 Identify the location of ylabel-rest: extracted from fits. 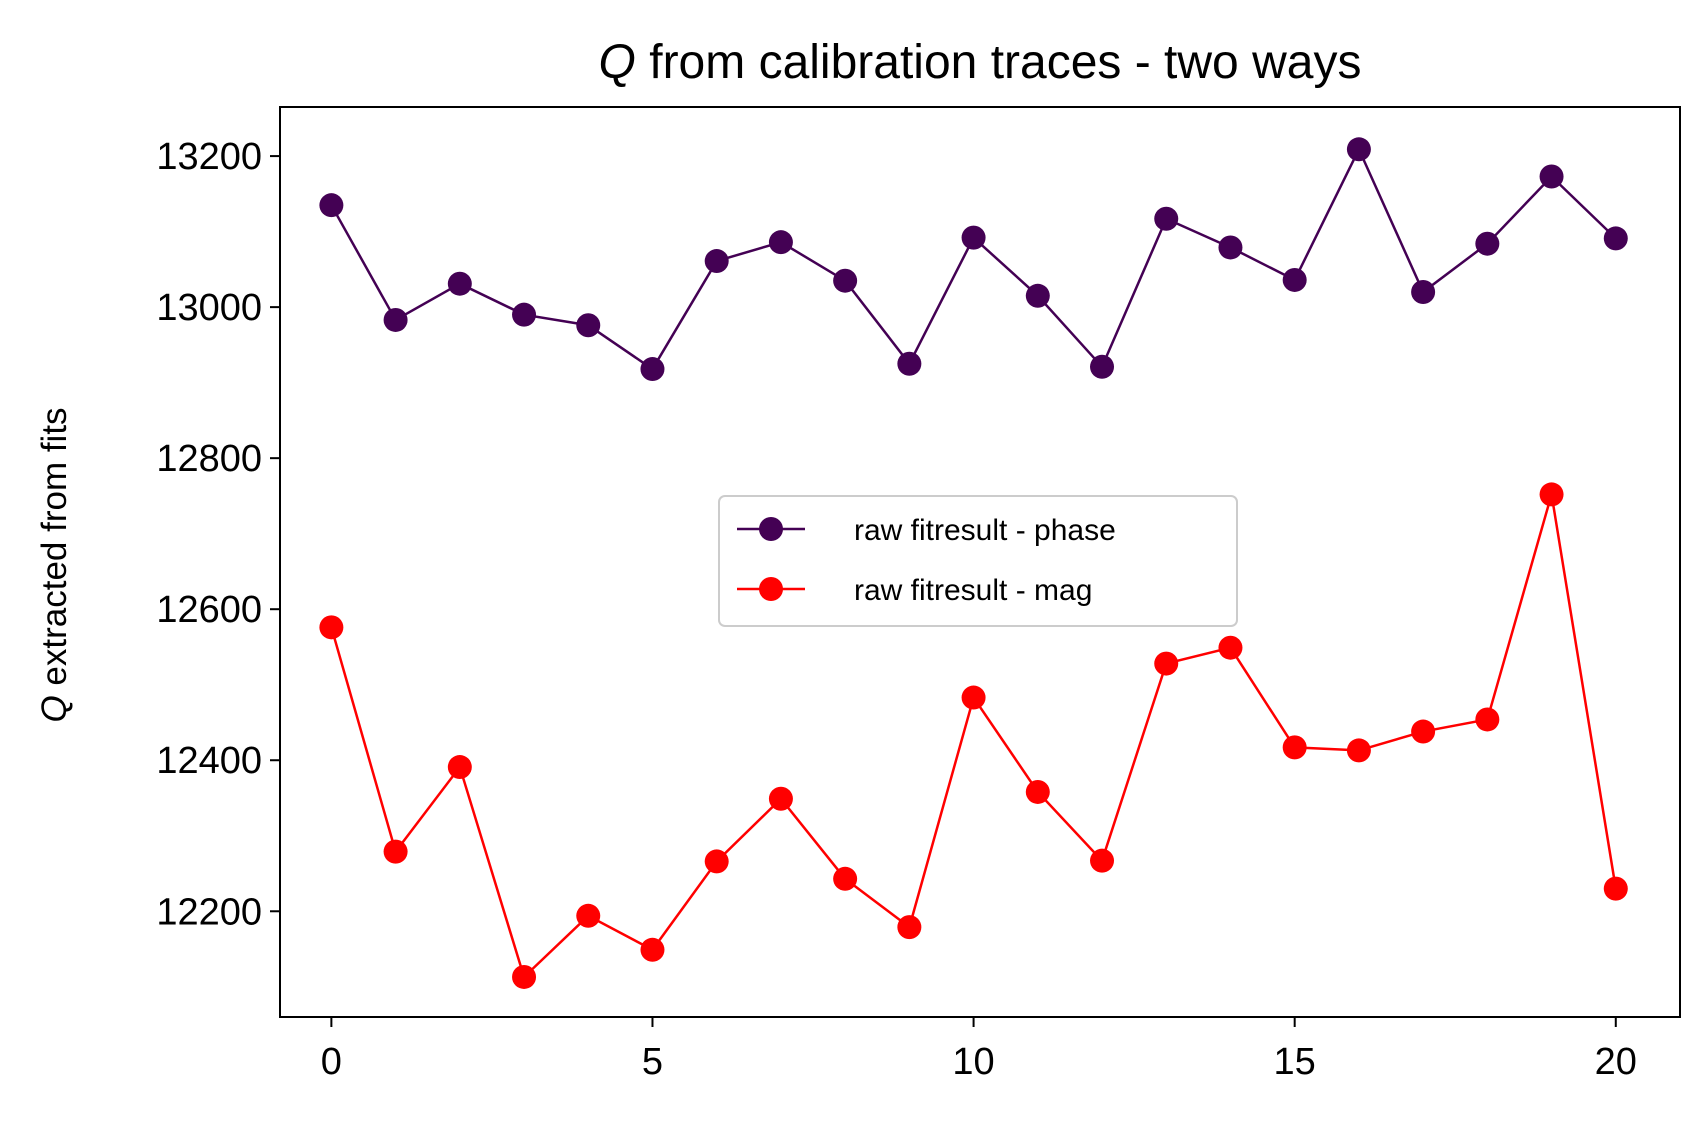
(54, 551).